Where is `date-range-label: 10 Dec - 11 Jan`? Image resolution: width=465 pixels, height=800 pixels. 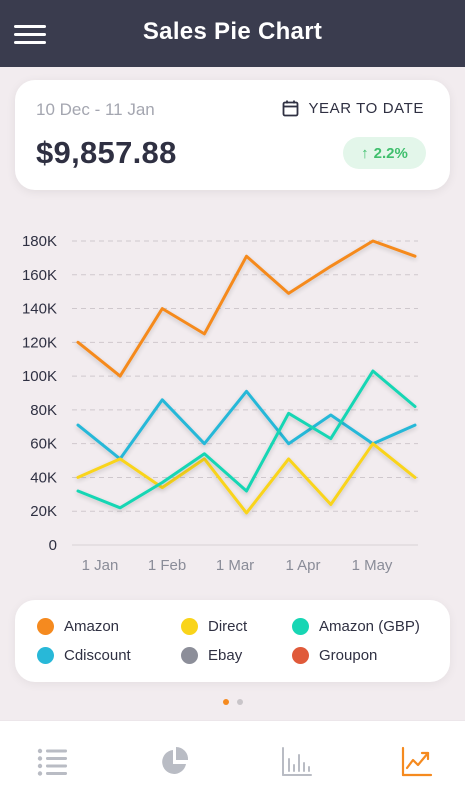
date-range-label: 10 Dec - 11 Jan is located at coordinates (95, 109).